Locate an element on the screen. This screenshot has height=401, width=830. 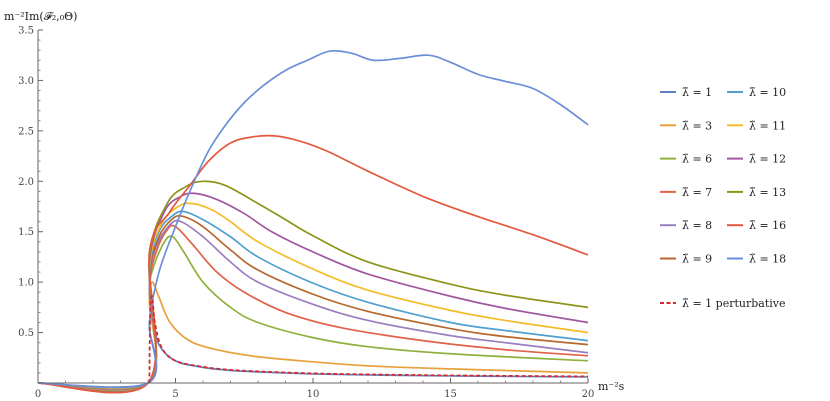
legend-label: λ̃ = 10 is located at coordinates (767, 92).